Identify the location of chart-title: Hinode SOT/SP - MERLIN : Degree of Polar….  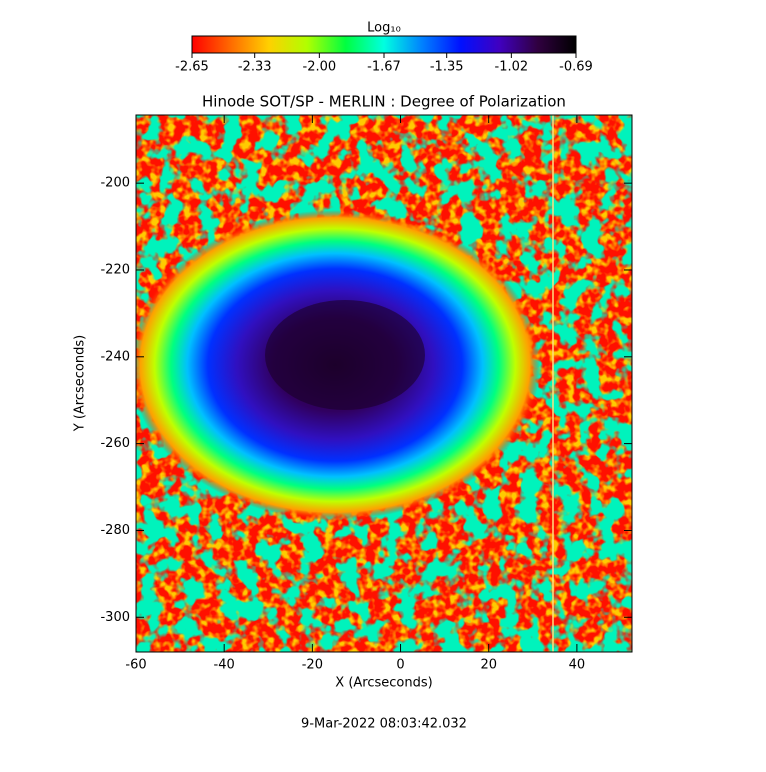
(384, 102).